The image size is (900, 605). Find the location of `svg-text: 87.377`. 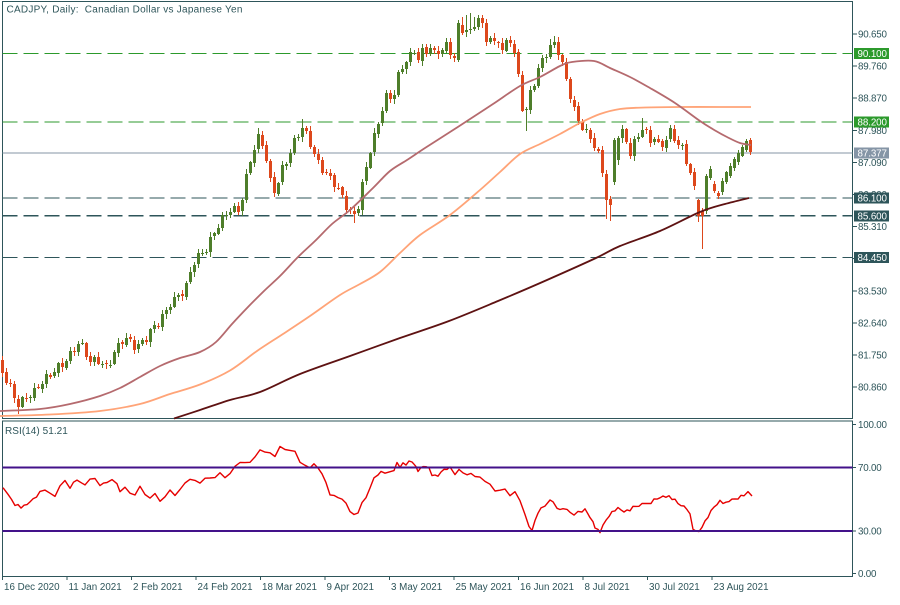

svg-text: 87.377 is located at coordinates (872, 154).